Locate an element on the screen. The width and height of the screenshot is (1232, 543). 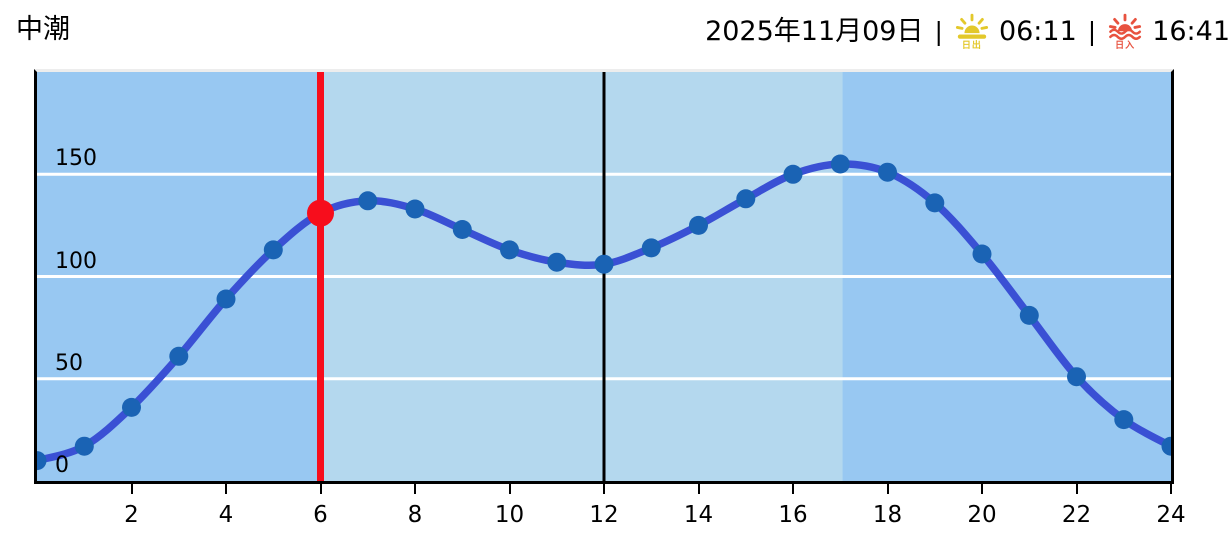
date-sun-info: 2025年11月09日 | 日出 06:11 | is located at coordinates (967, 32).